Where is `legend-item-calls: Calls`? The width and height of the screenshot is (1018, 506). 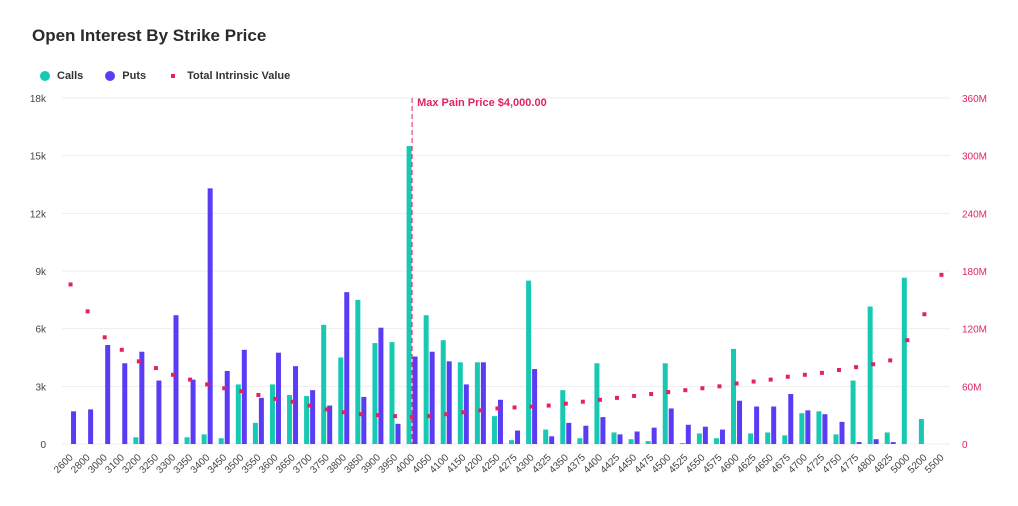 legend-item-calls: Calls is located at coordinates (61, 76).